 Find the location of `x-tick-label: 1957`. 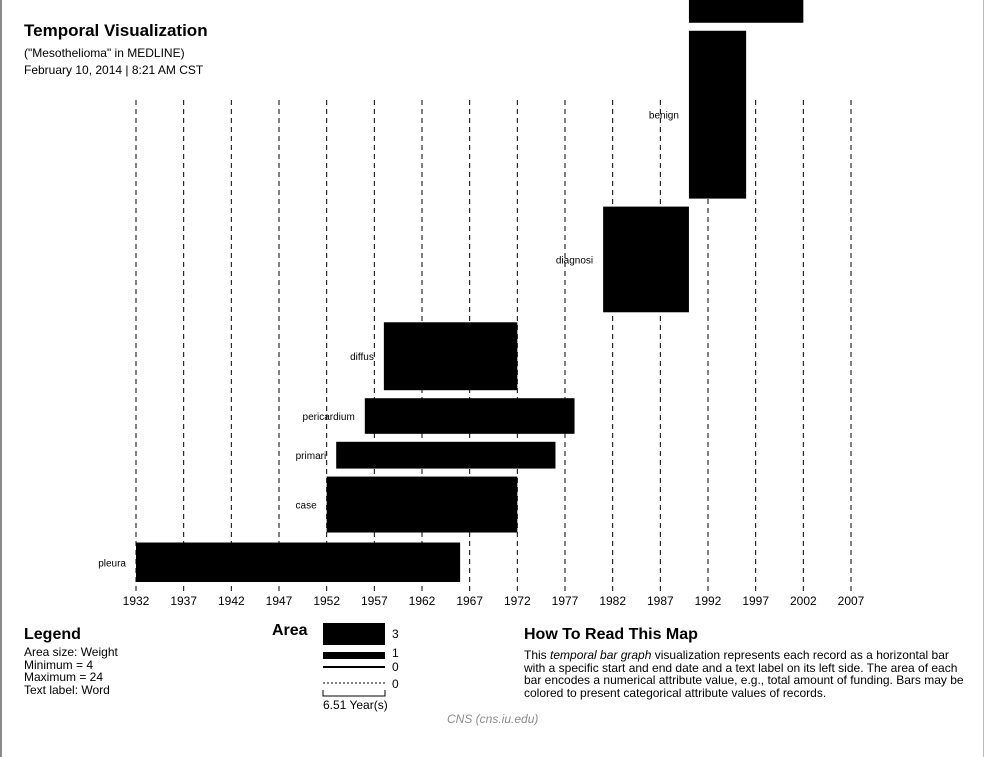

x-tick-label: 1957 is located at coordinates (374, 601).